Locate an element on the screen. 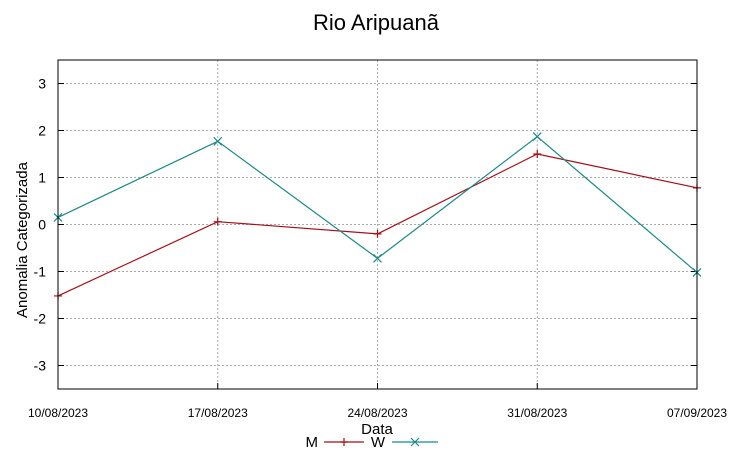  y-axis-label: Anomalia Categorizada is located at coordinates (22, 239).